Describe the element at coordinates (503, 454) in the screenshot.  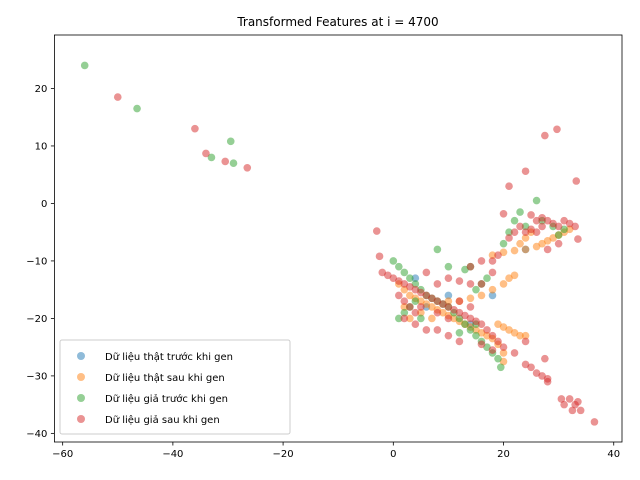
I see `x-tick-label: 20` at that location.